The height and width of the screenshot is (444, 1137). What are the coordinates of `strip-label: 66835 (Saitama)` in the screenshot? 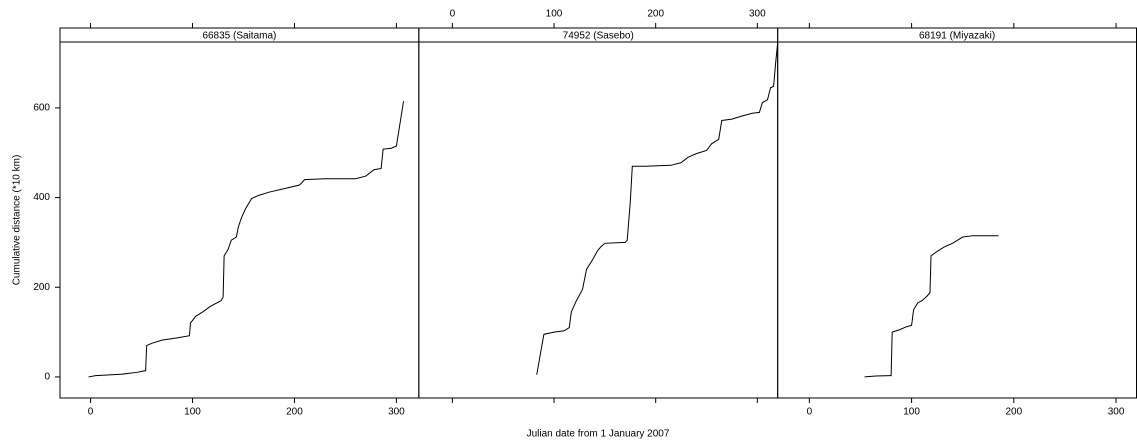 It's located at (239, 36).